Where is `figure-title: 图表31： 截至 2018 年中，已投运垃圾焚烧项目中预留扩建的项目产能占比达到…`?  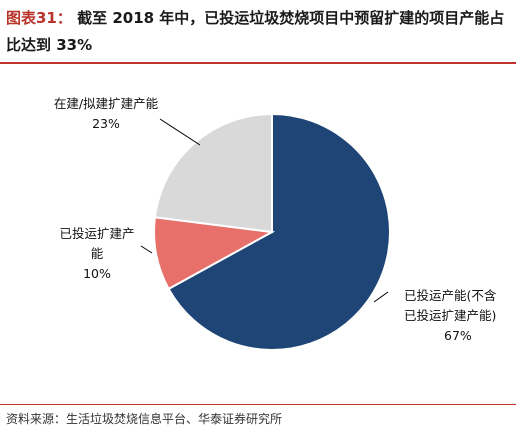
figure-title: 图表31： 截至 2018 年中，已投运垃圾焚烧项目中预留扩建的项目产能占比达到… is located at coordinates (258, 32).